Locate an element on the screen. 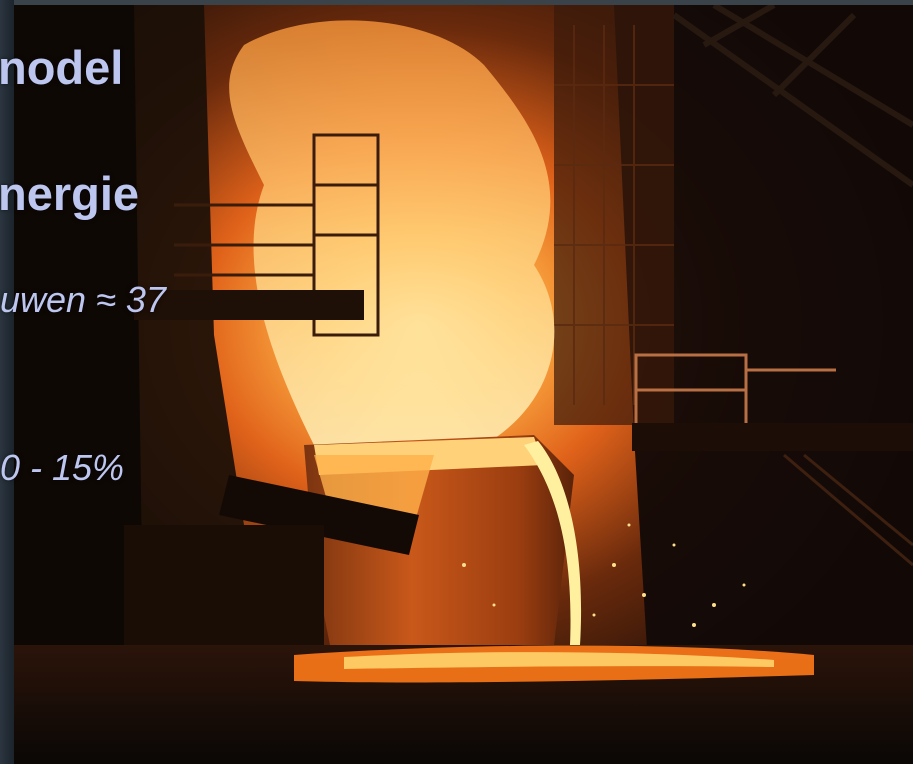  slide-text-line-1: nodel is located at coordinates (62, 67).